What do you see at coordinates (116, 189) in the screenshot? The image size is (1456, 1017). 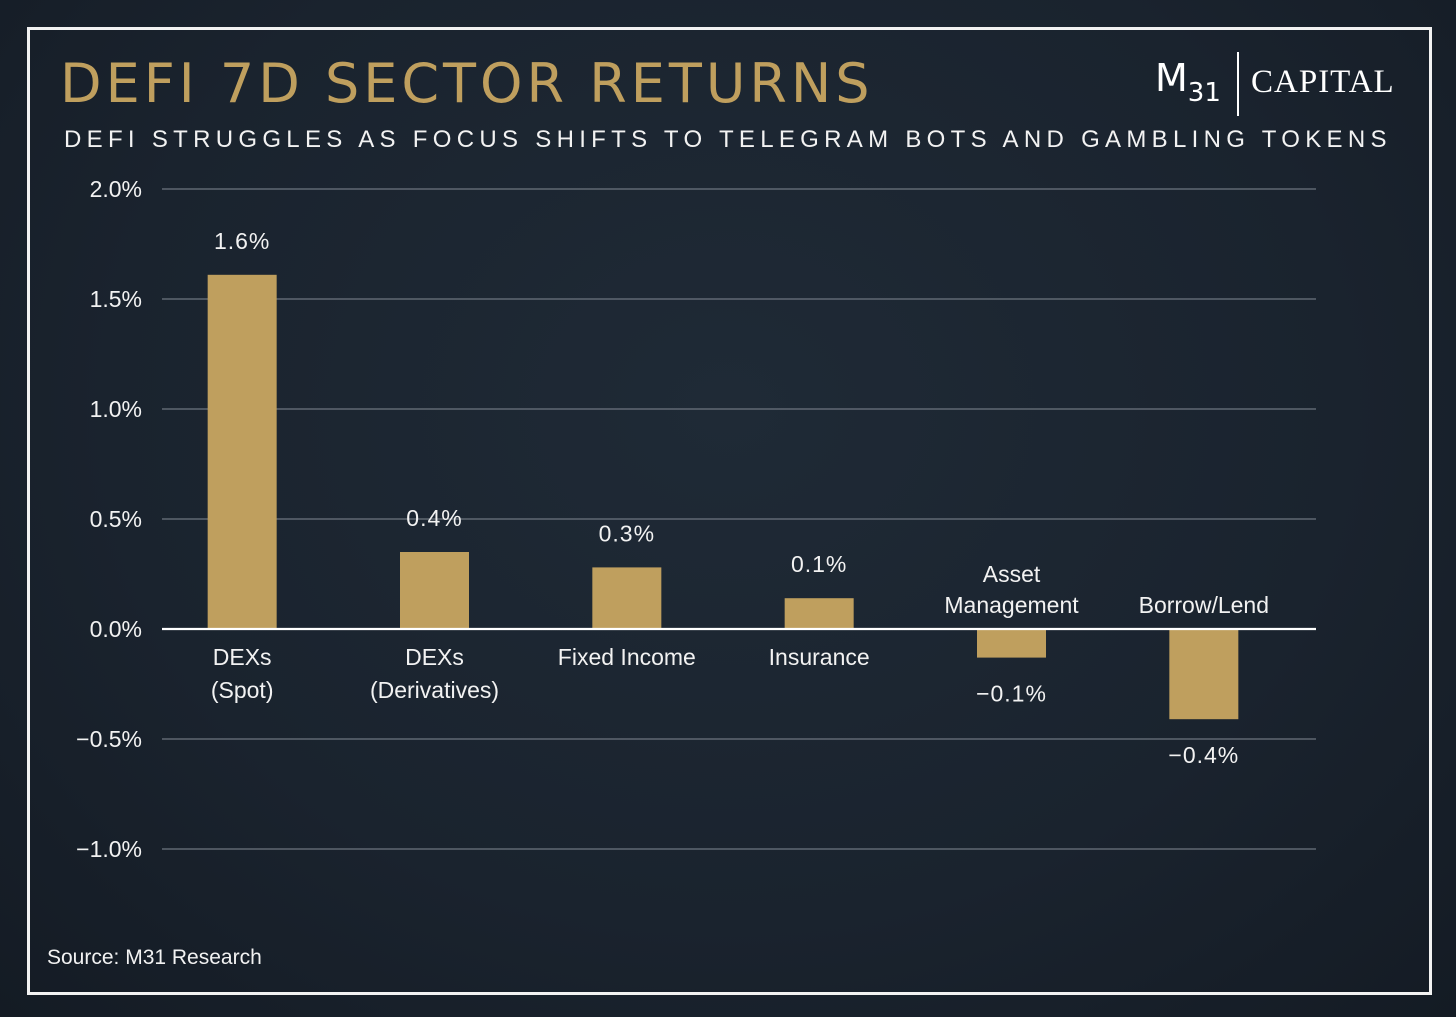 I see `y-tick-label: 2.0%` at bounding box center [116, 189].